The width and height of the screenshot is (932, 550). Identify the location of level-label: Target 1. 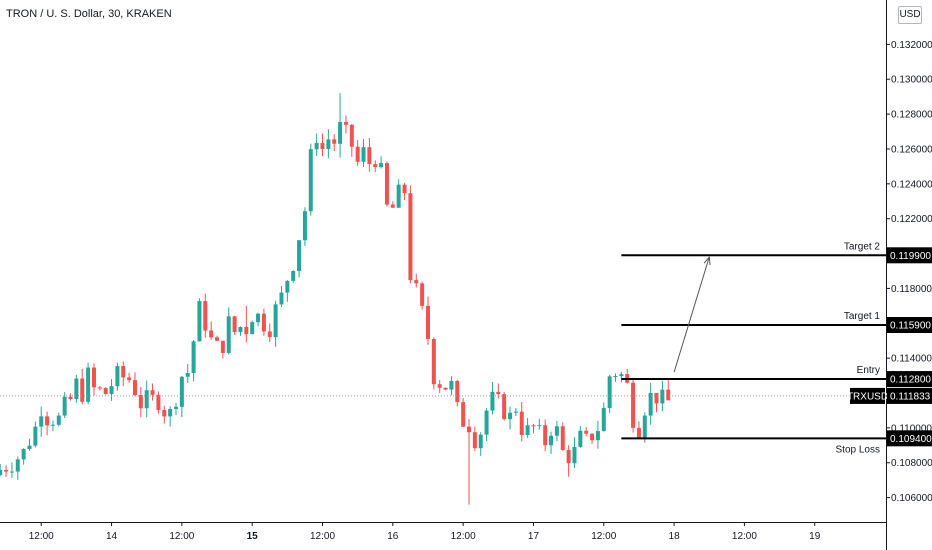
(862, 316).